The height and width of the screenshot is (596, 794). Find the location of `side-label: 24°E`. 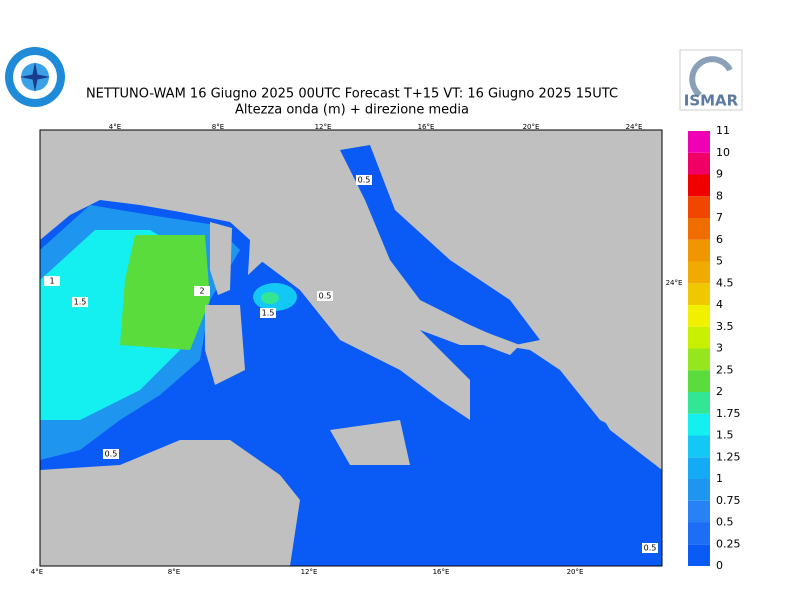

side-label: 24°E is located at coordinates (674, 283).